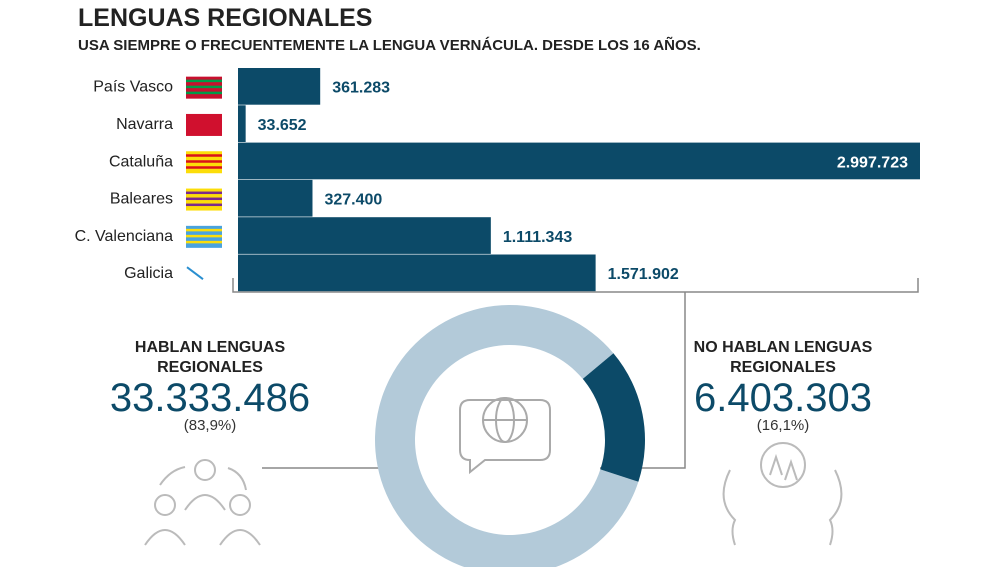 The height and width of the screenshot is (567, 1000). I want to click on bracket, so click(575, 285).